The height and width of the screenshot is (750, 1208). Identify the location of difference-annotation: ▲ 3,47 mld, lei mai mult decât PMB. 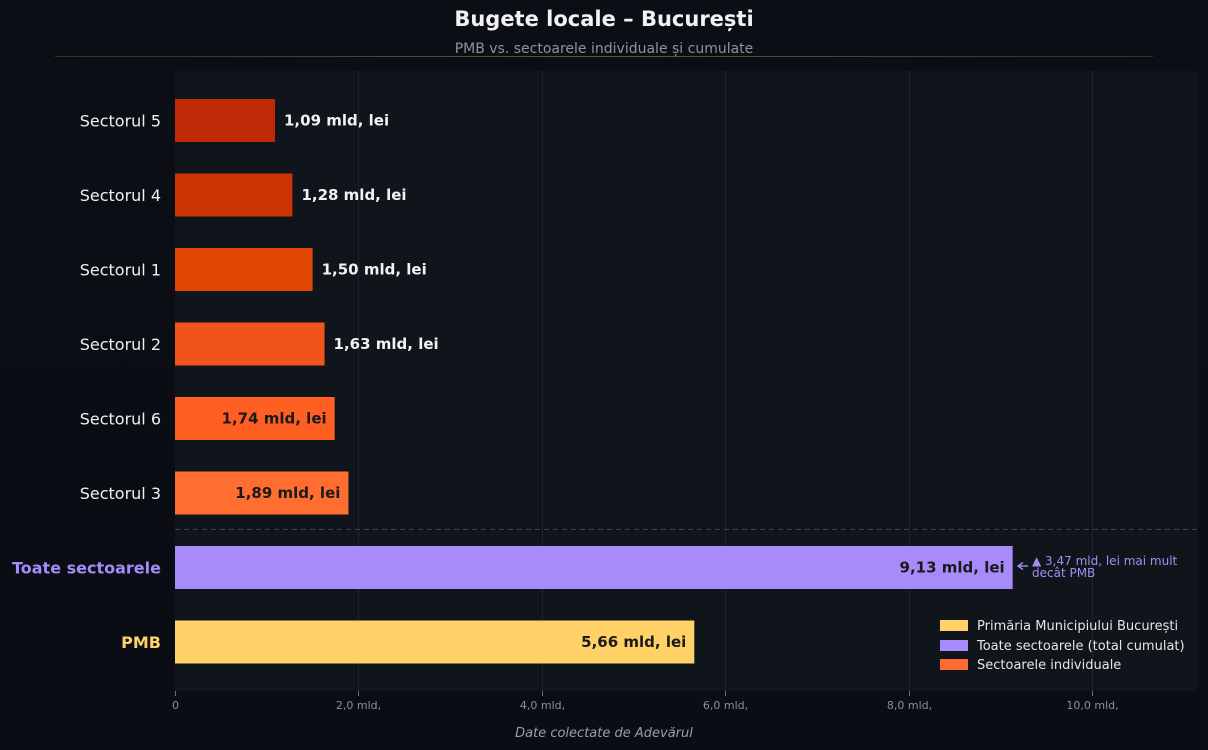
(1097, 567).